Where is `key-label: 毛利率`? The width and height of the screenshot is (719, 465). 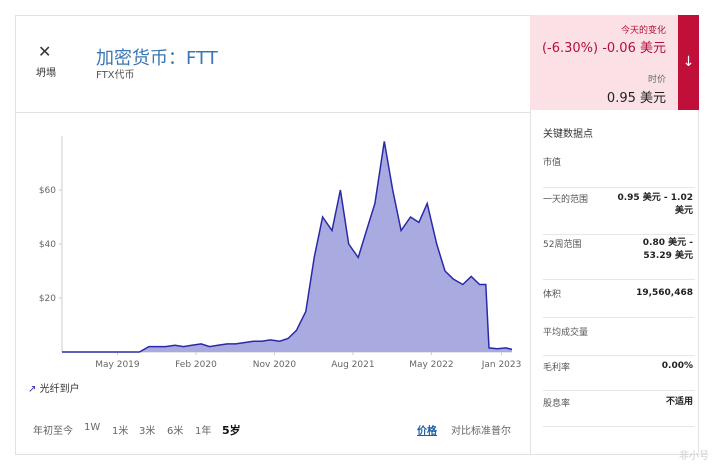
key-label: 毛利率 is located at coordinates (557, 368).